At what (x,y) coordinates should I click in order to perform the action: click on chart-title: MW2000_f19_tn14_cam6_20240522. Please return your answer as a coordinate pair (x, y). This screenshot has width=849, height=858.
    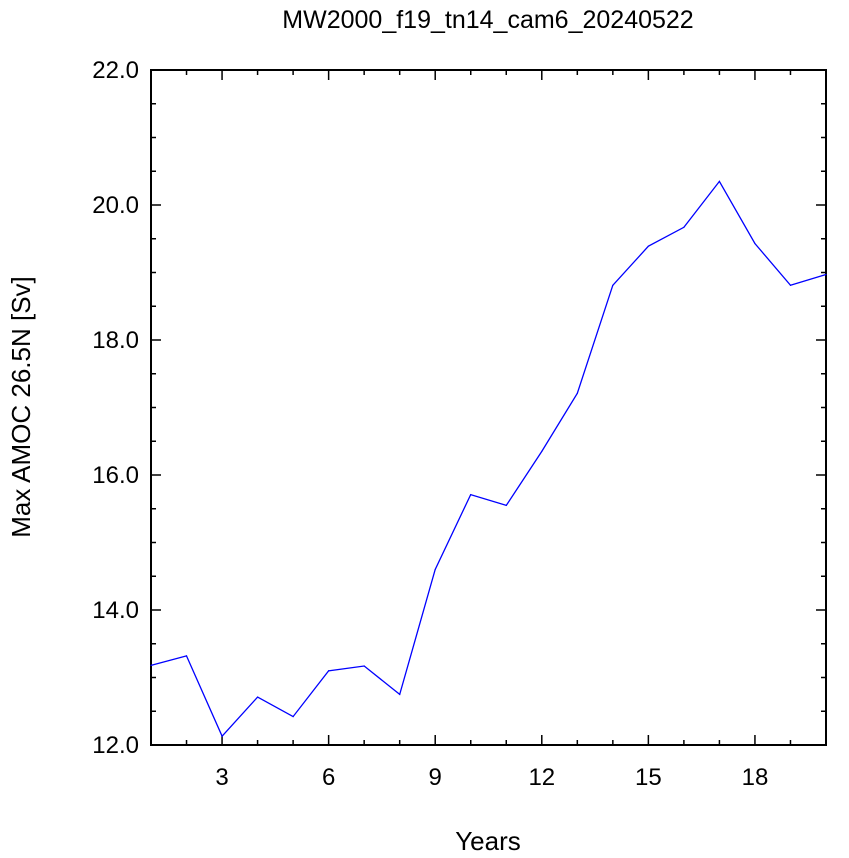
    Looking at the image, I should click on (487, 20).